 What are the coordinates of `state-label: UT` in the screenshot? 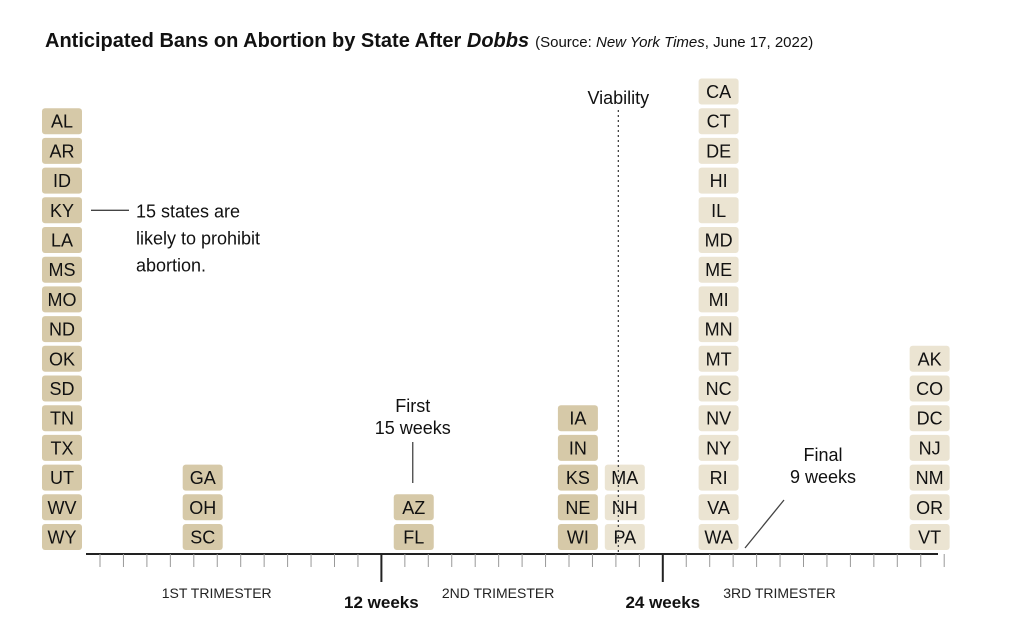 It's located at (62, 478).